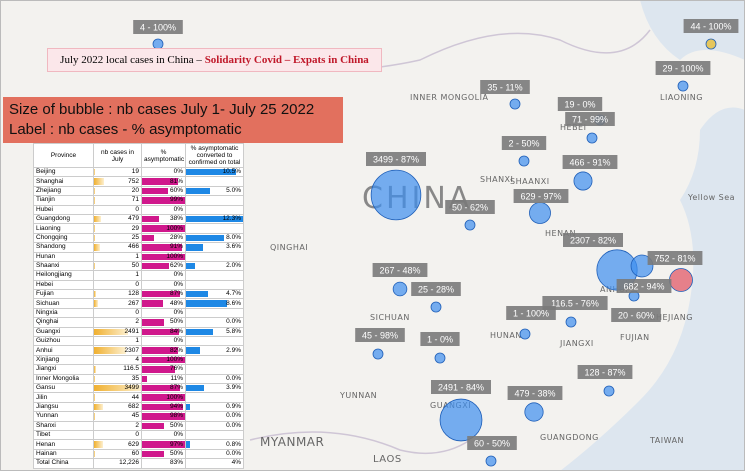 The height and width of the screenshot is (471, 745). I want to click on table-cell: 10.5%, so click(214, 172).